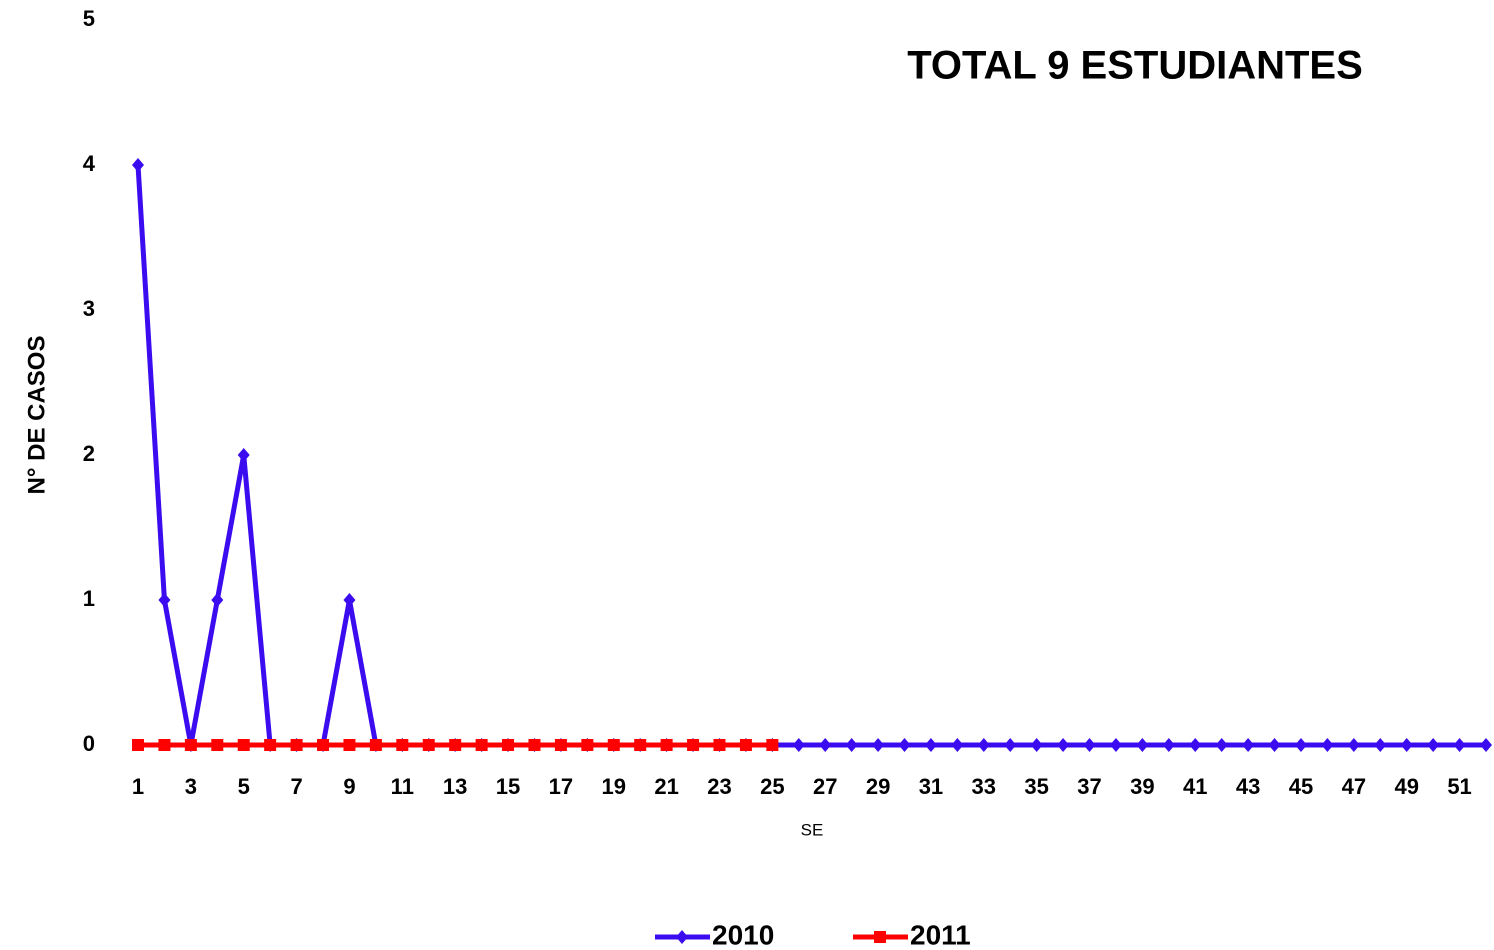  What do you see at coordinates (719, 786) in the screenshot?
I see `x-tick-label: 23` at bounding box center [719, 786].